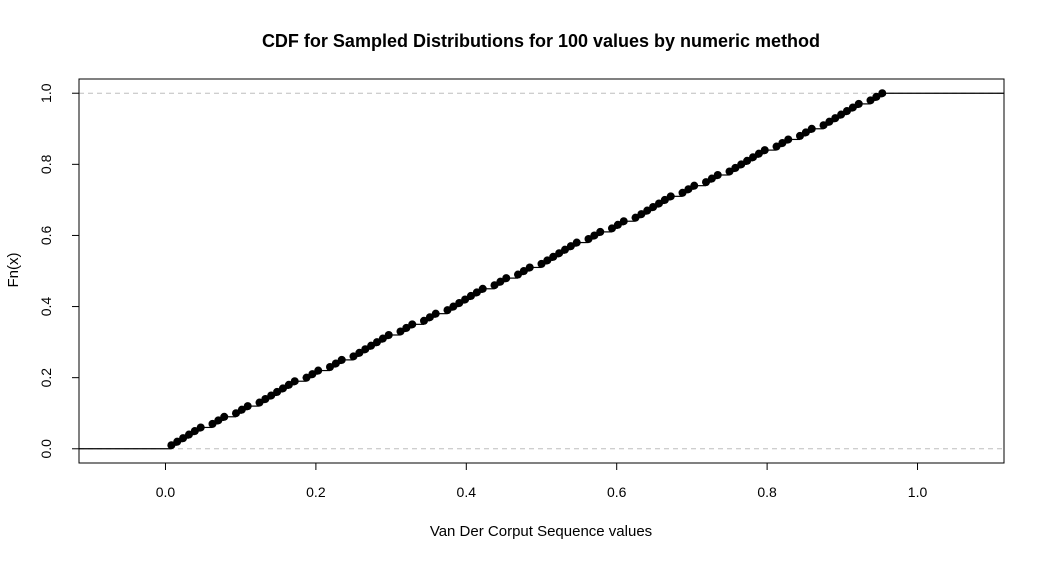  What do you see at coordinates (13, 270) in the screenshot?
I see `y-axis-label: Fn(x)` at bounding box center [13, 270].